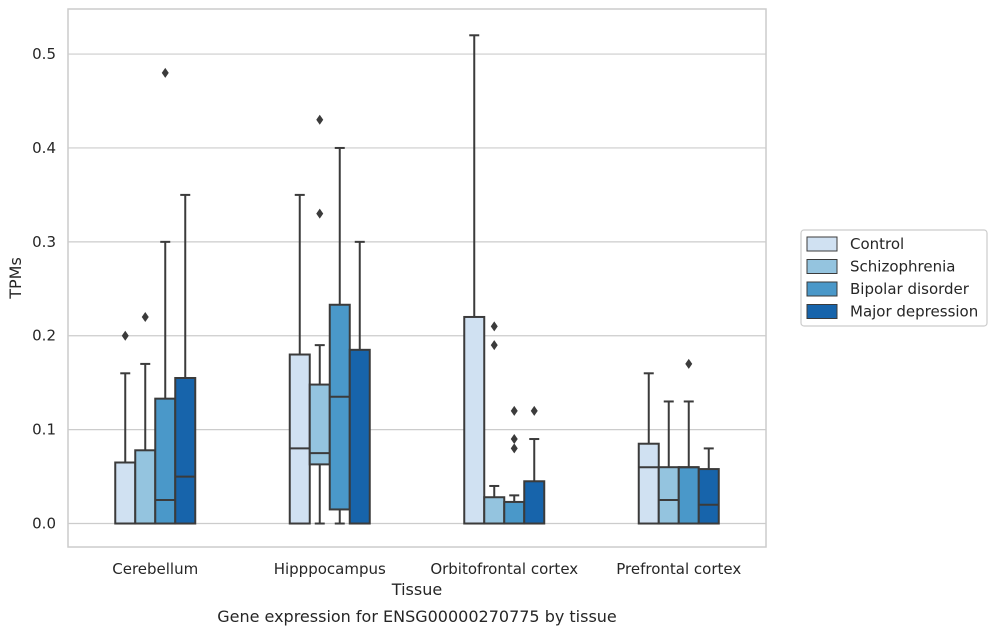 Image resolution: width=997 pixels, height=634 pixels. I want to click on legend-label: Bipolar disorder, so click(910, 289).